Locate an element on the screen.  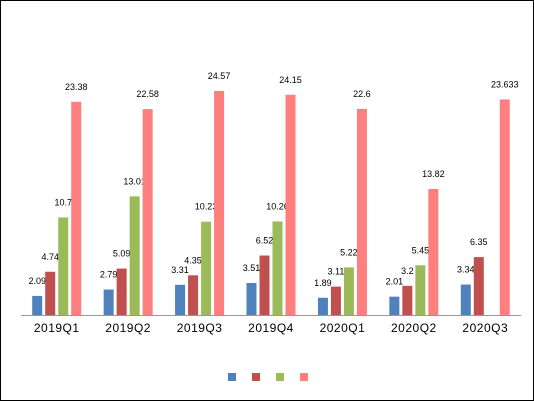
legend is located at coordinates (267, 377).